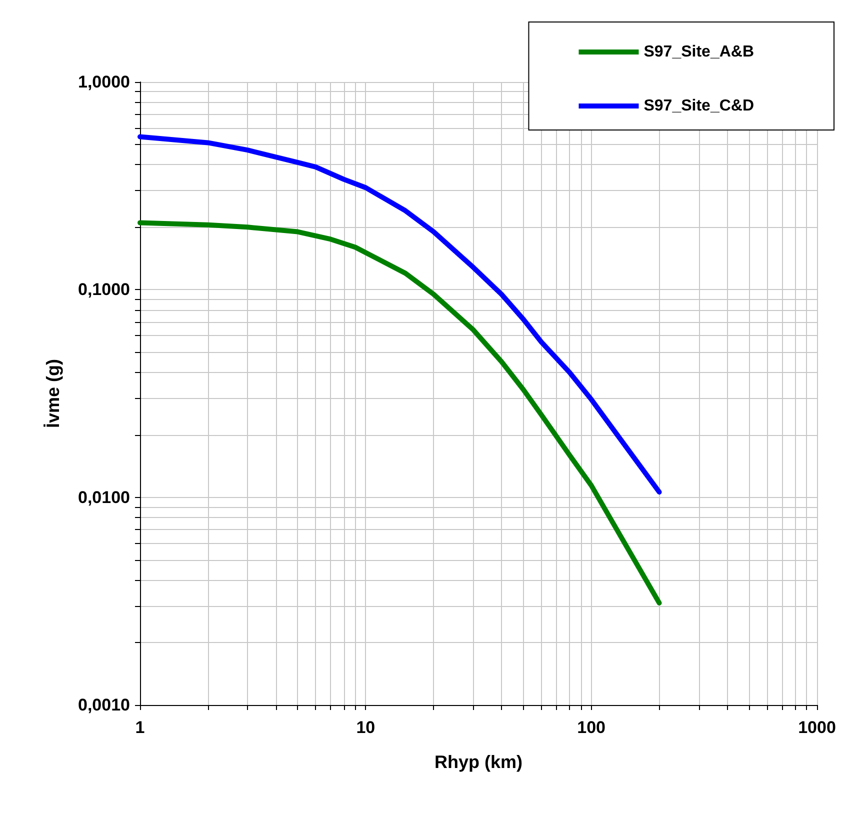 This screenshot has height=827, width=852. Describe the element at coordinates (104, 82) in the screenshot. I see `y-tick-label: 1,0000` at that location.